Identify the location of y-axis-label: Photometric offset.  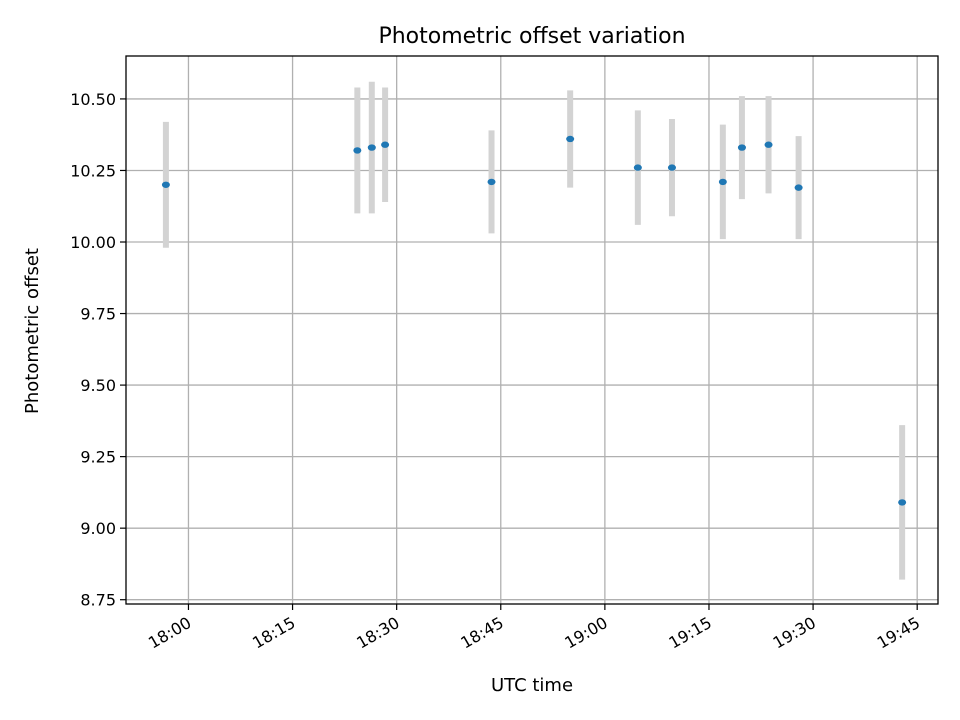
(32, 331).